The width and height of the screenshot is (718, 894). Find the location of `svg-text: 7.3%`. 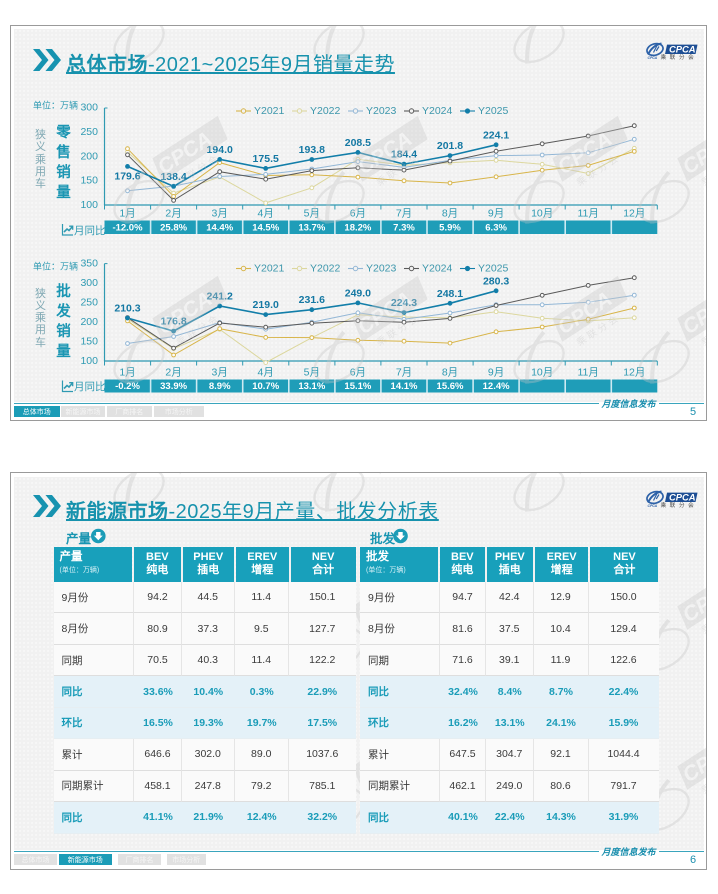

svg-text: 7.3% is located at coordinates (404, 227).